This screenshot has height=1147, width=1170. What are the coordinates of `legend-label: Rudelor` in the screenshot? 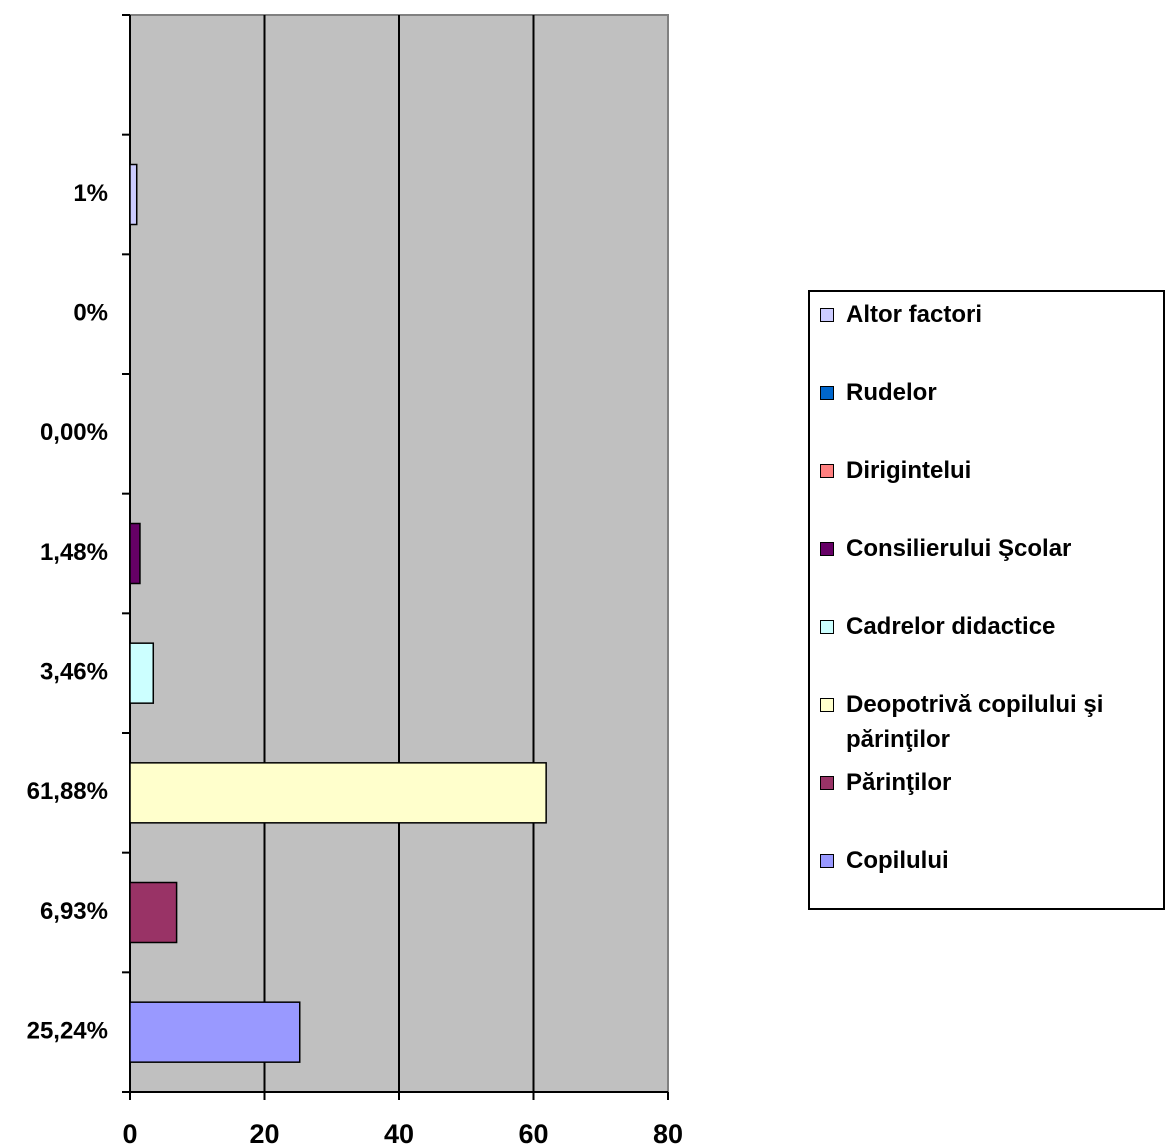 It's located at (891, 392).